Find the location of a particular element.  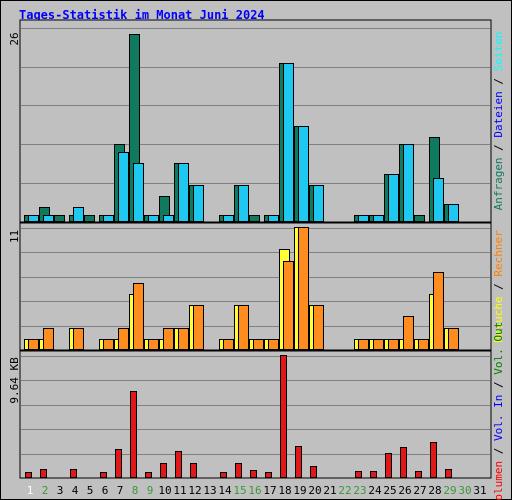

x-label-day-6: 6 is located at coordinates (105, 490).